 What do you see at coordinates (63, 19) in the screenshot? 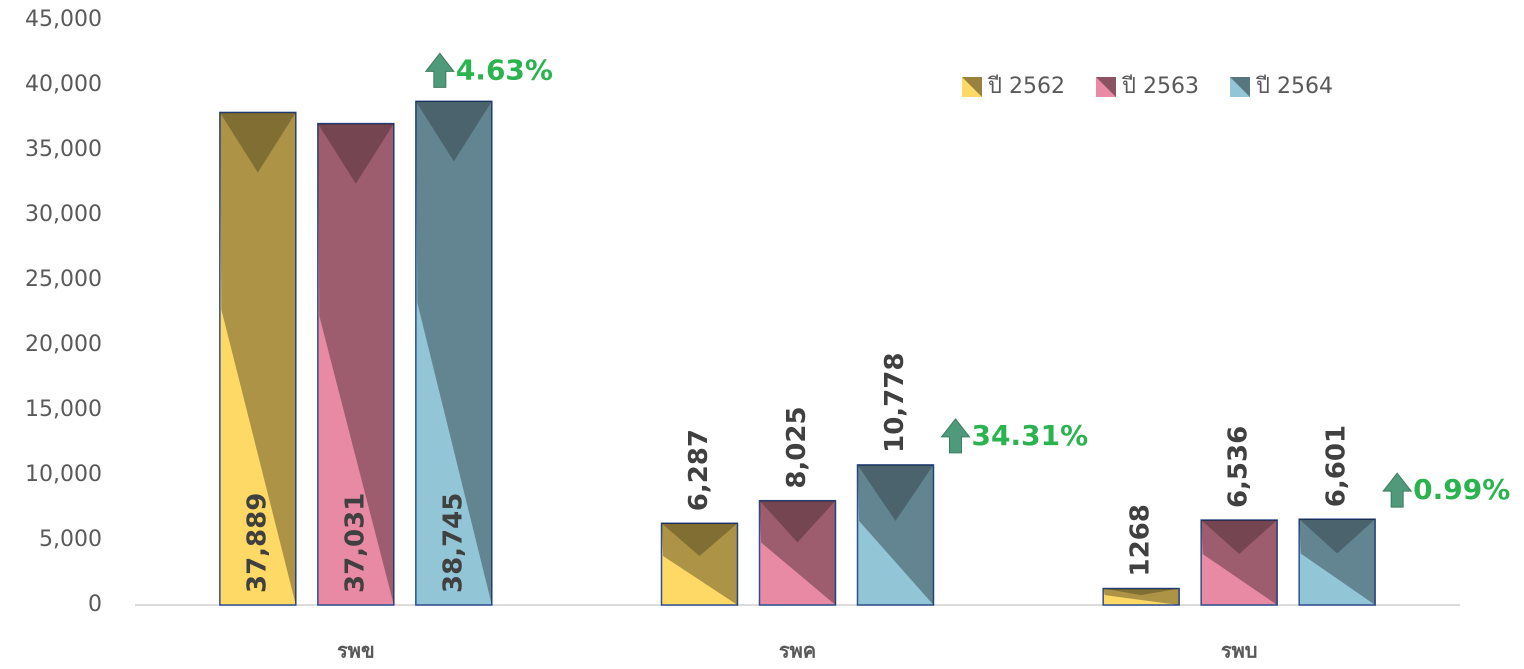
I see `y-tick-label: 45,000` at bounding box center [63, 19].